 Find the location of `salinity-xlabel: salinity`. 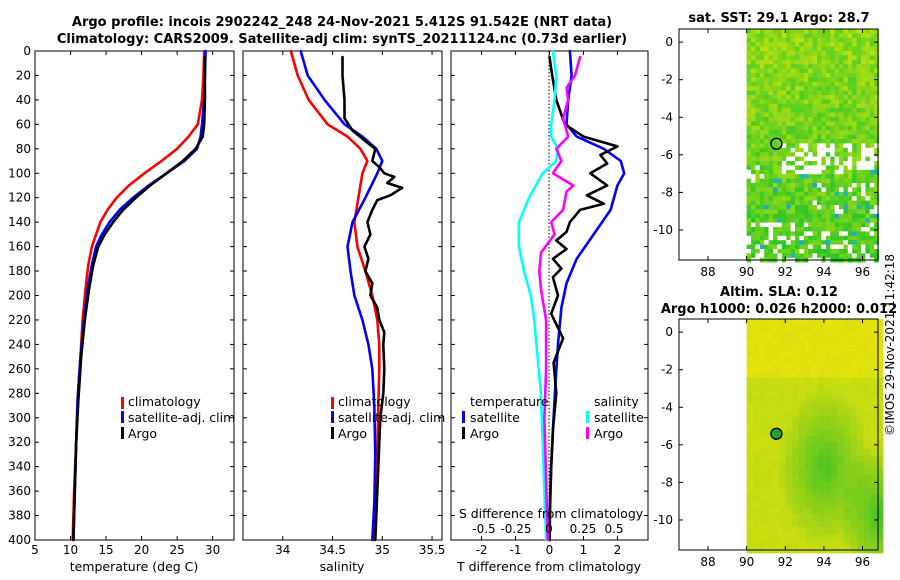

salinity-xlabel: salinity is located at coordinates (342, 566).